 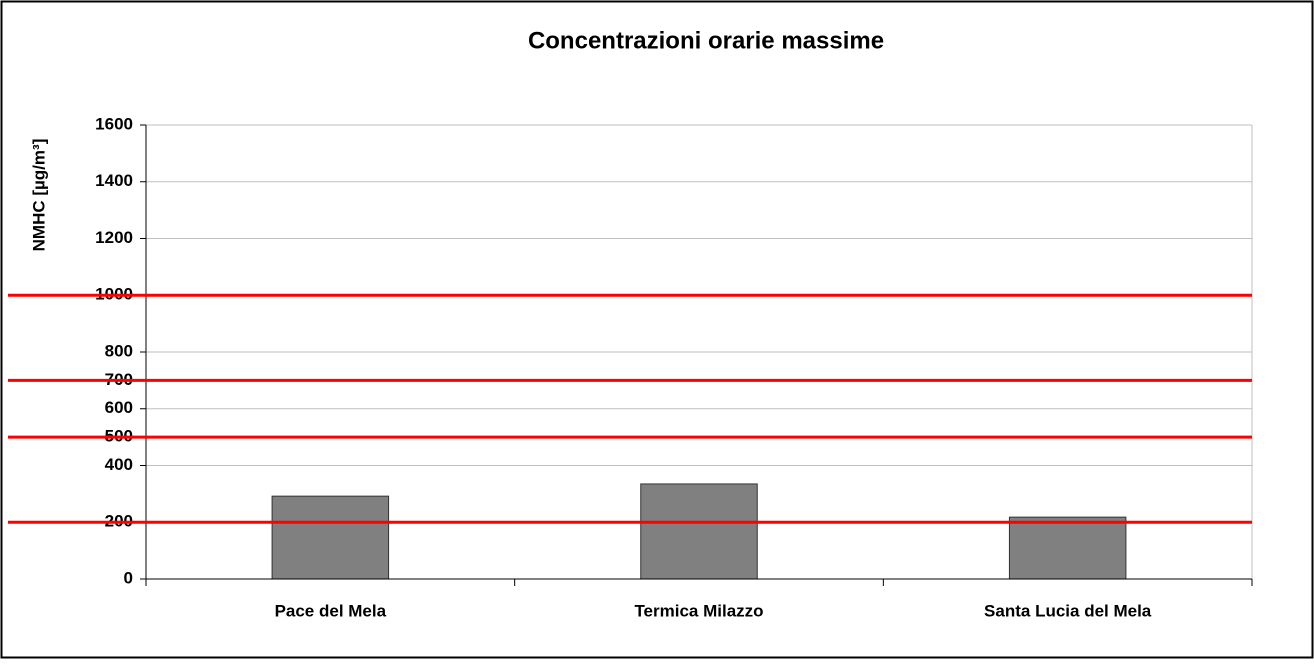 What do you see at coordinates (1068, 610) in the screenshot?
I see `x-tick-label: Santa Lucia del Mela` at bounding box center [1068, 610].